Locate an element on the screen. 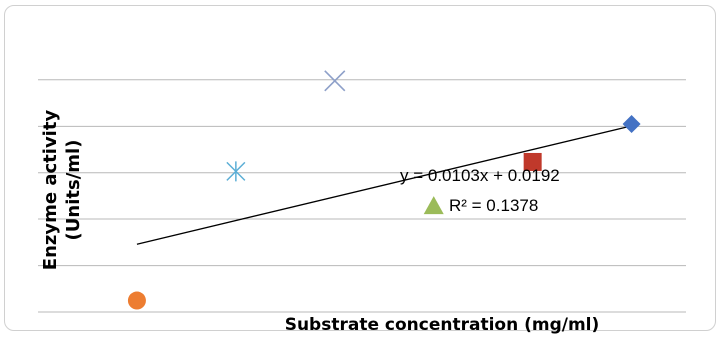 This screenshot has height=339, width=724. data-point-4-triangle is located at coordinates (433, 205).